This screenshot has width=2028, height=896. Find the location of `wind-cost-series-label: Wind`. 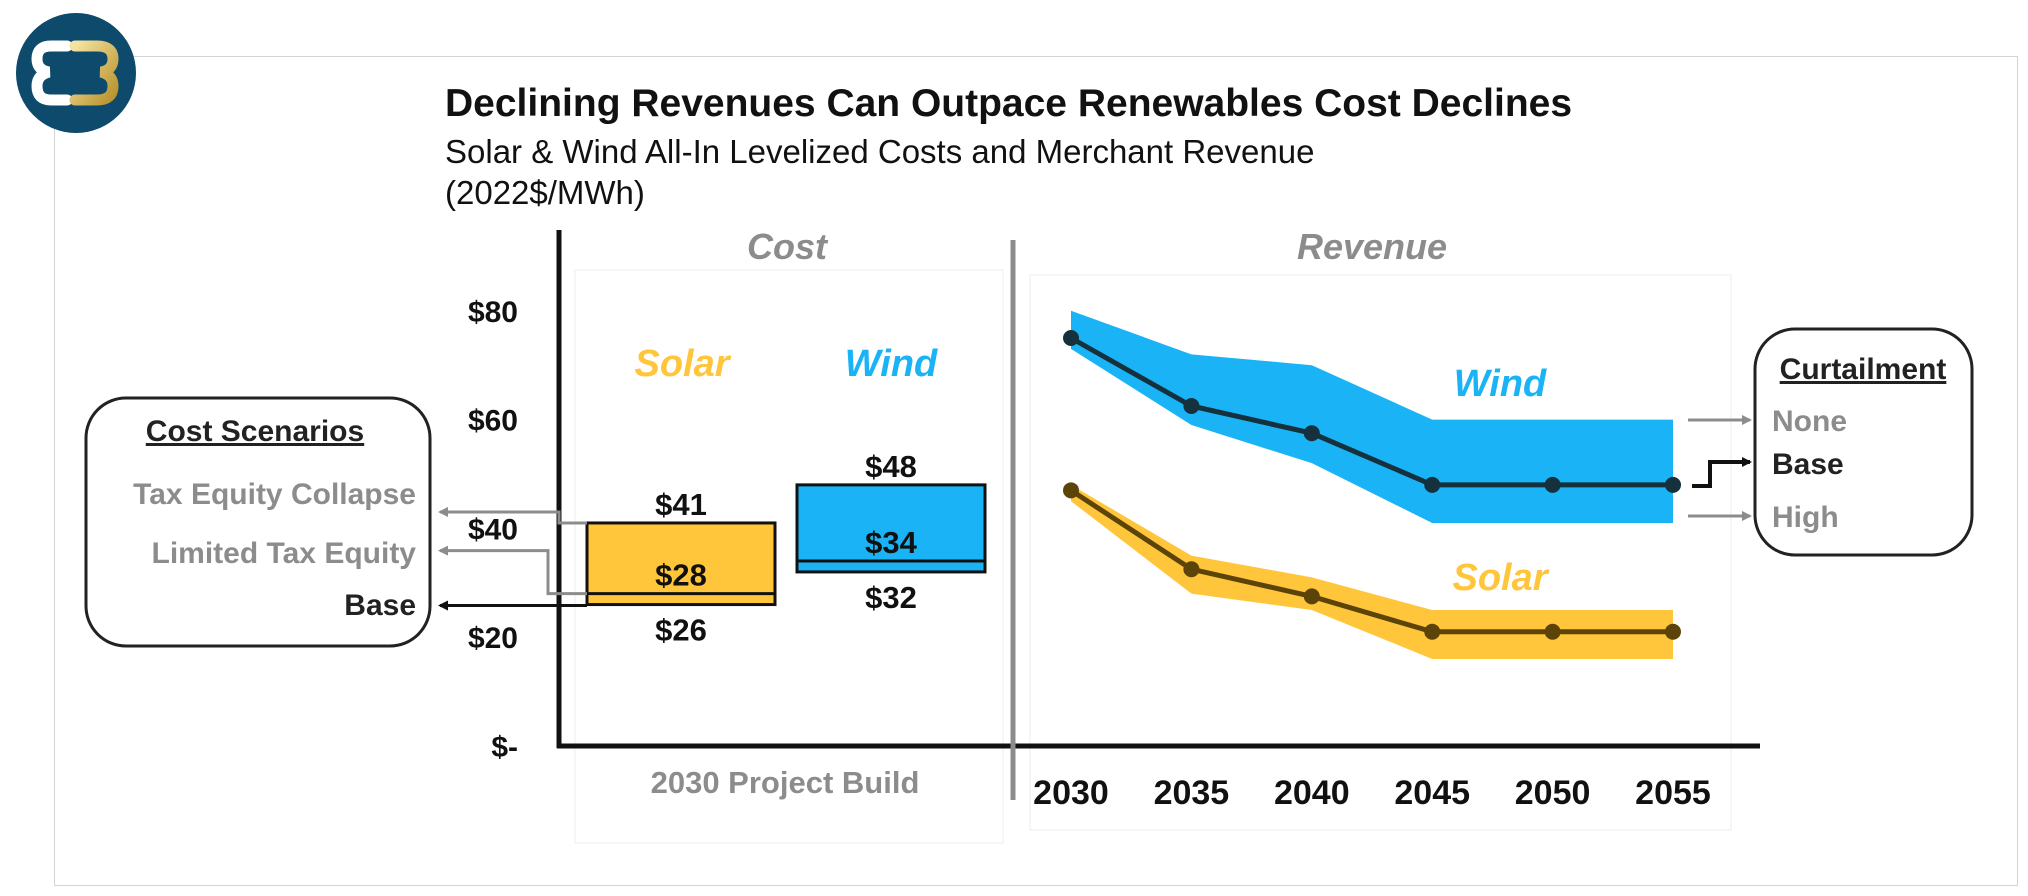

wind-cost-series-label: Wind is located at coordinates (891, 364).